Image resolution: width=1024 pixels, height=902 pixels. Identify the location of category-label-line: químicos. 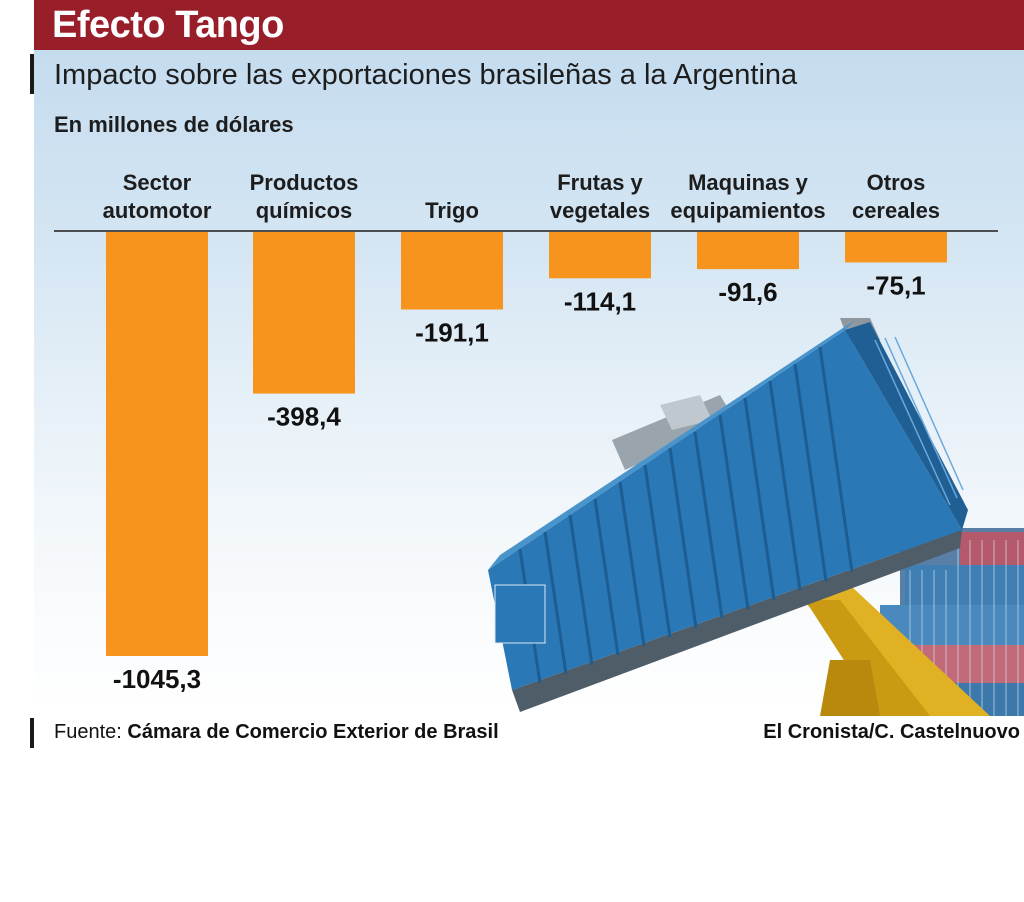
(304, 210).